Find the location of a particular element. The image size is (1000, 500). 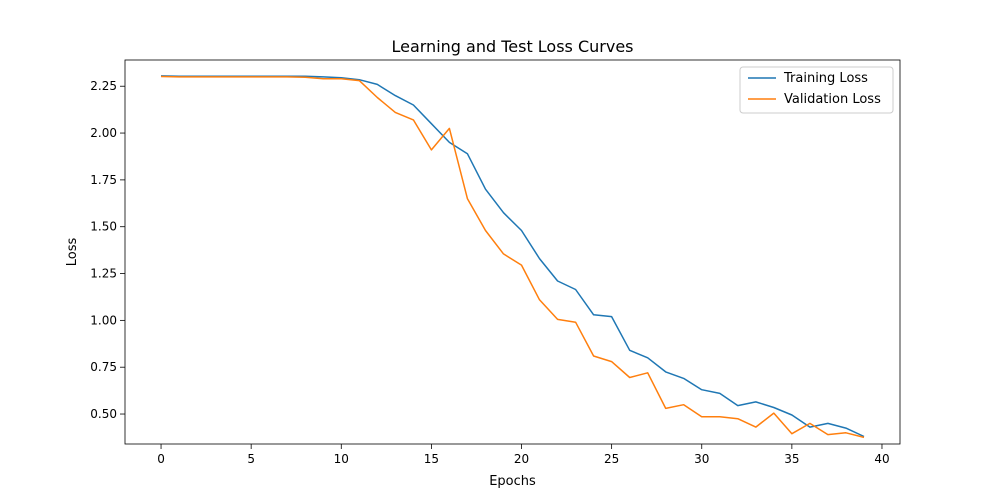

x-tick-label: 30 is located at coordinates (701, 459).